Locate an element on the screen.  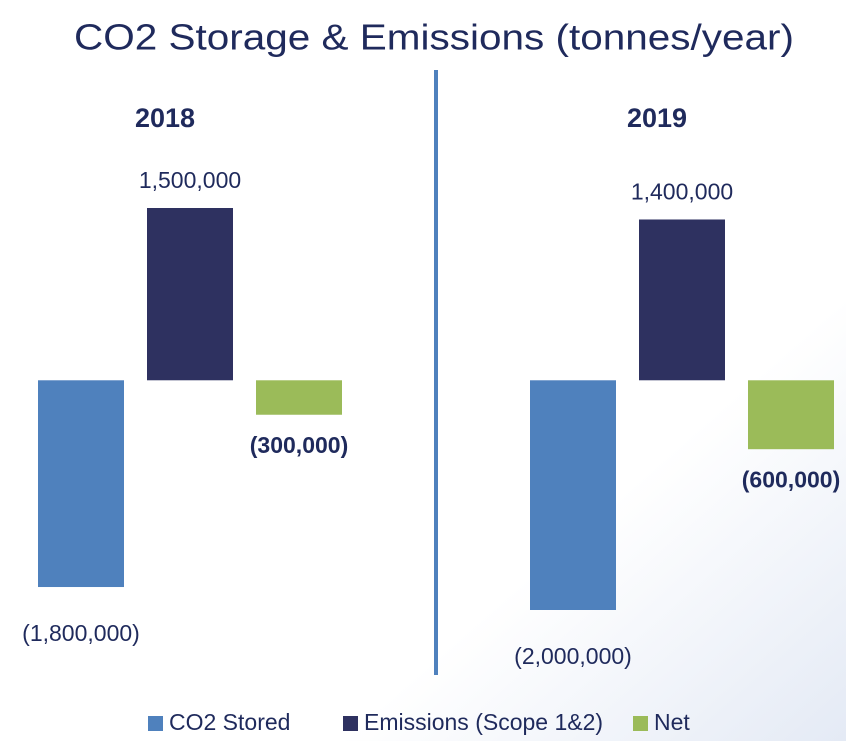
legend-label: Net is located at coordinates (672, 722).